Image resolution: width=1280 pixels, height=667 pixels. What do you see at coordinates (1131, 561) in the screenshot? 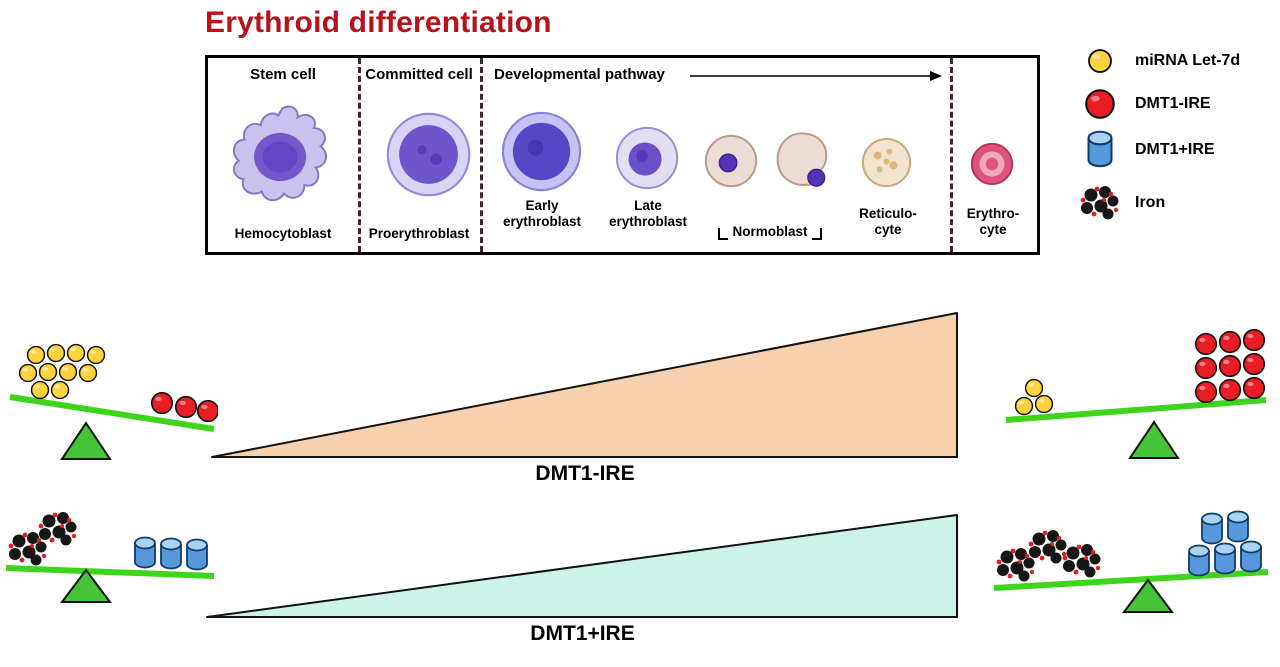
I see `seesaw-bottom-right` at bounding box center [1131, 561].